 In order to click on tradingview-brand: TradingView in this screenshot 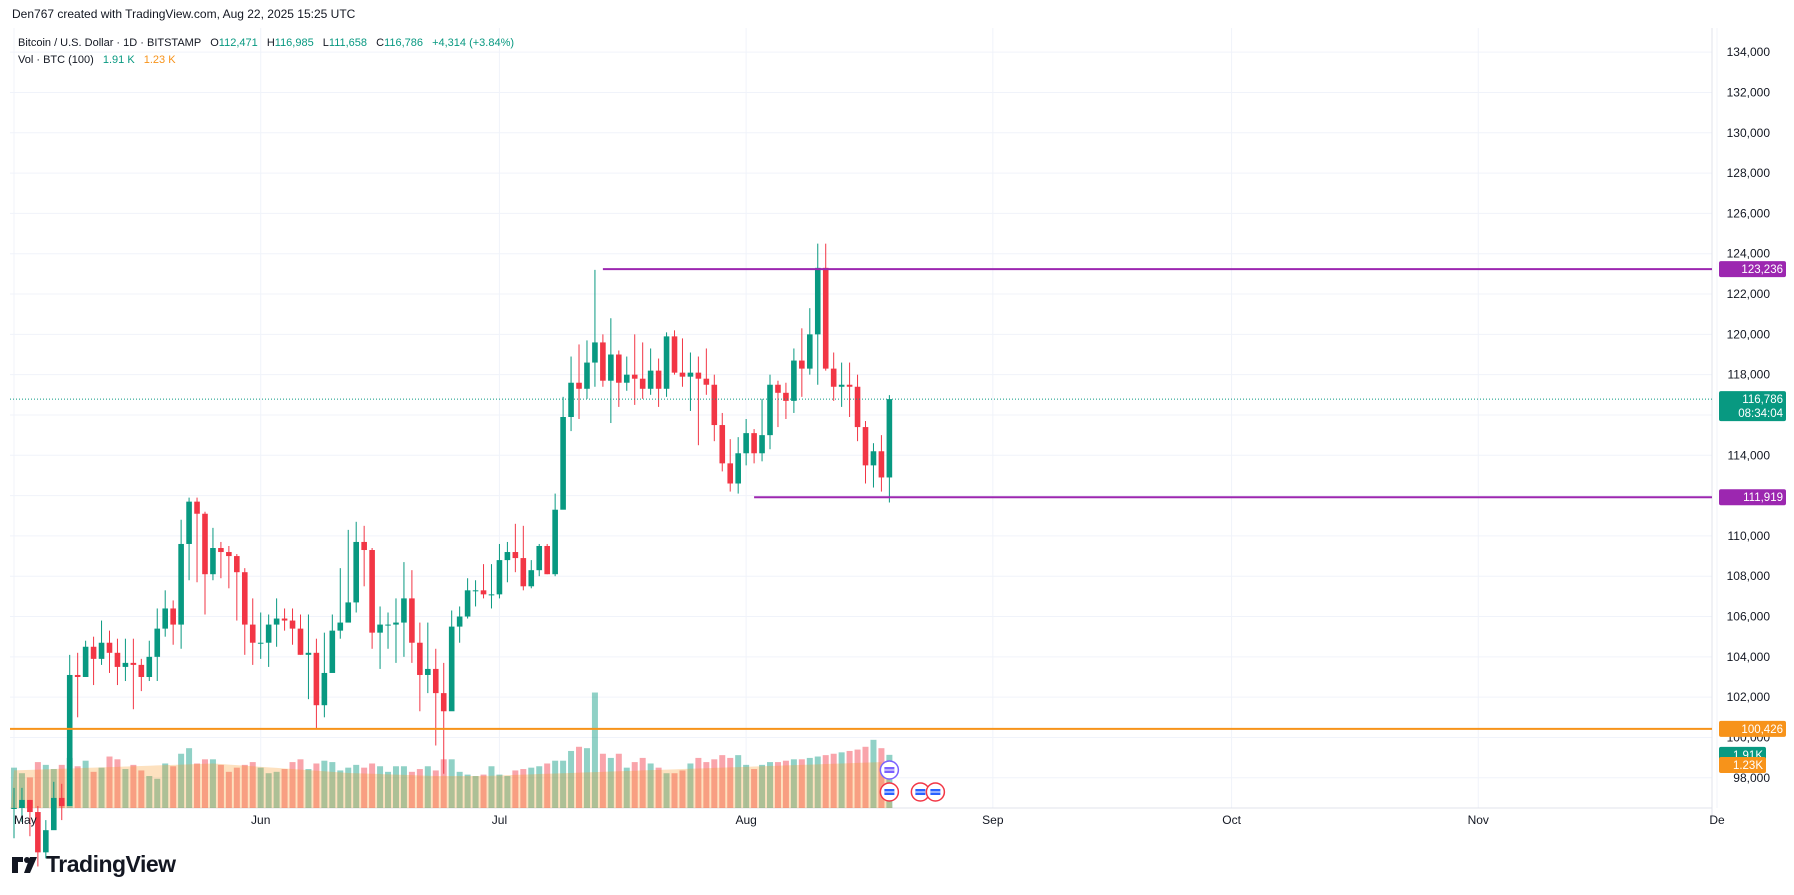, I will do `click(94, 864)`.